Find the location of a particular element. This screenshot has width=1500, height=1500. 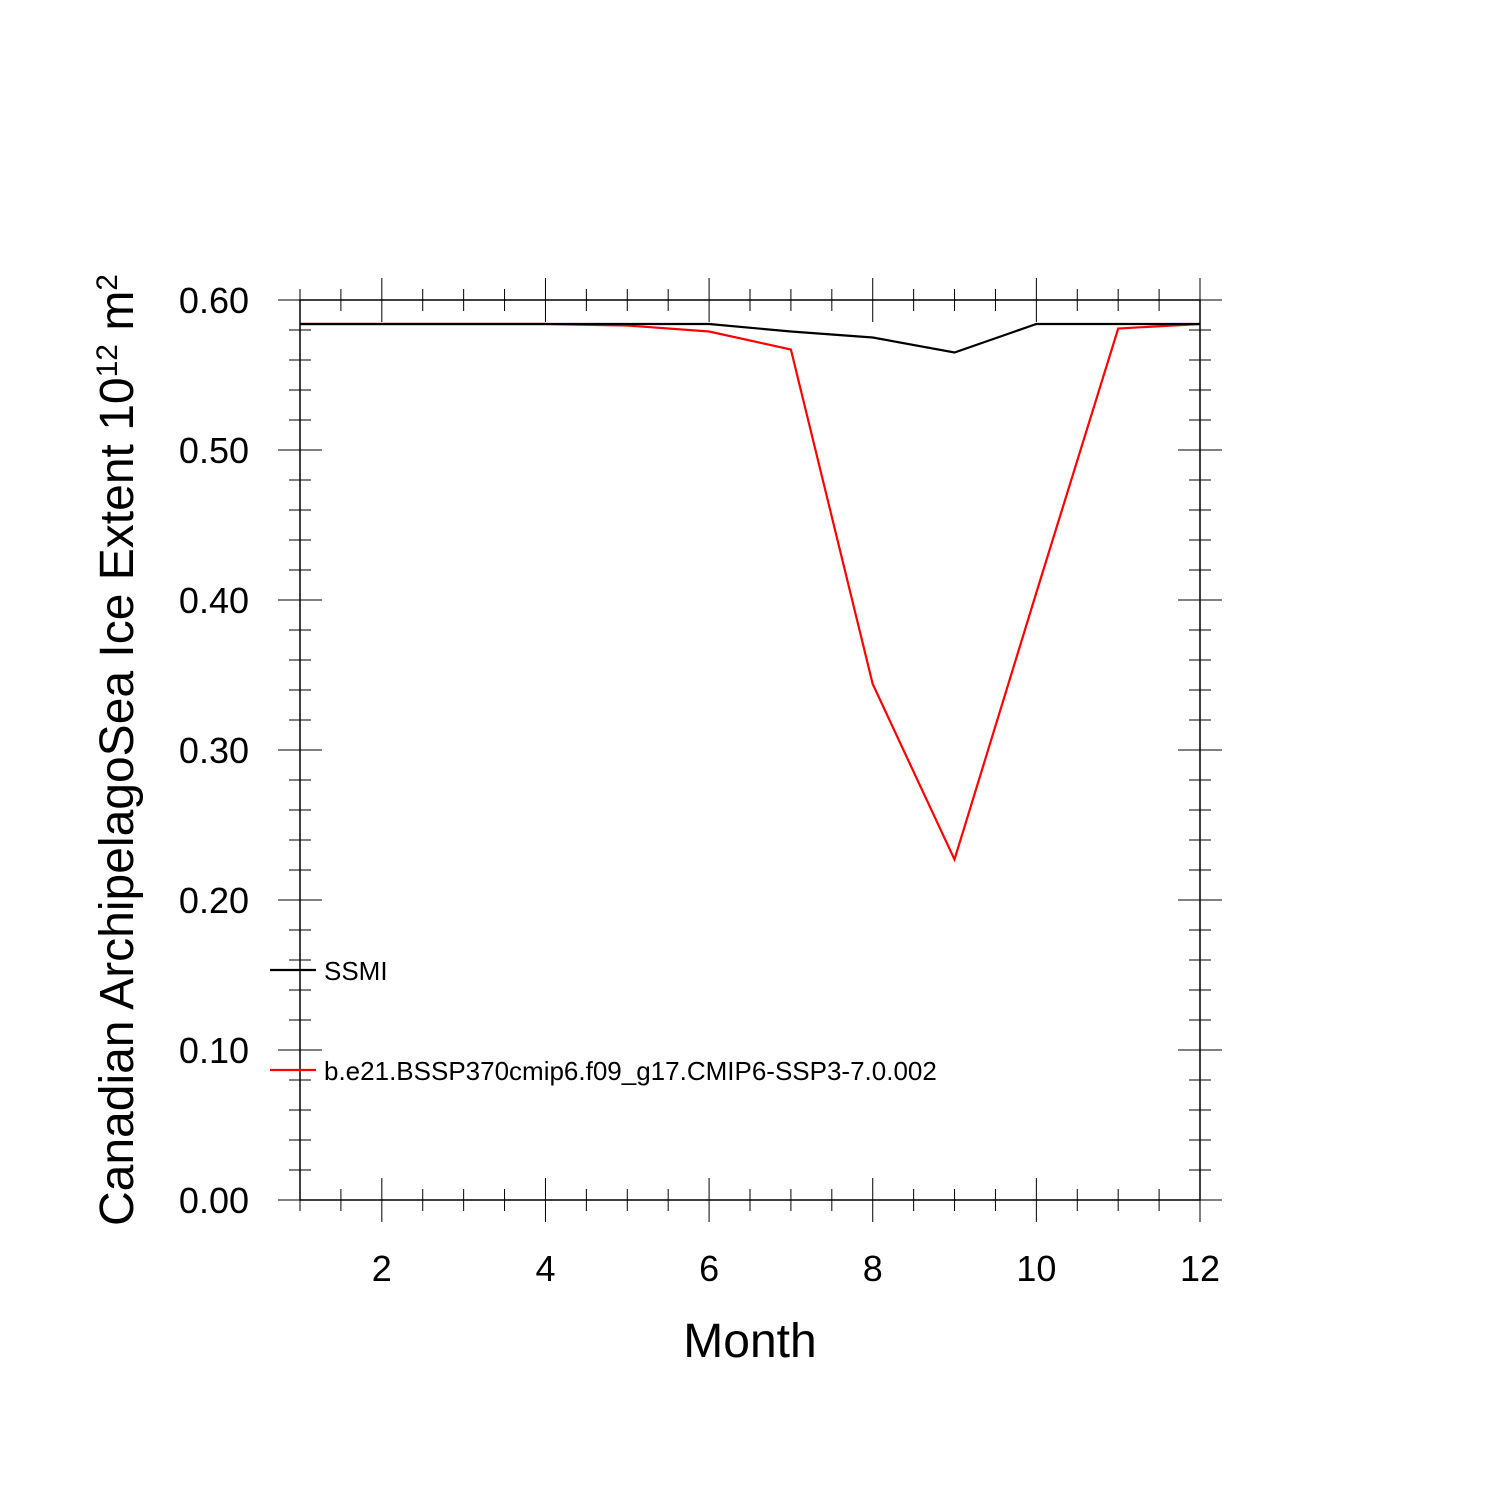

y-tick-label: 0.30 is located at coordinates (214, 750).